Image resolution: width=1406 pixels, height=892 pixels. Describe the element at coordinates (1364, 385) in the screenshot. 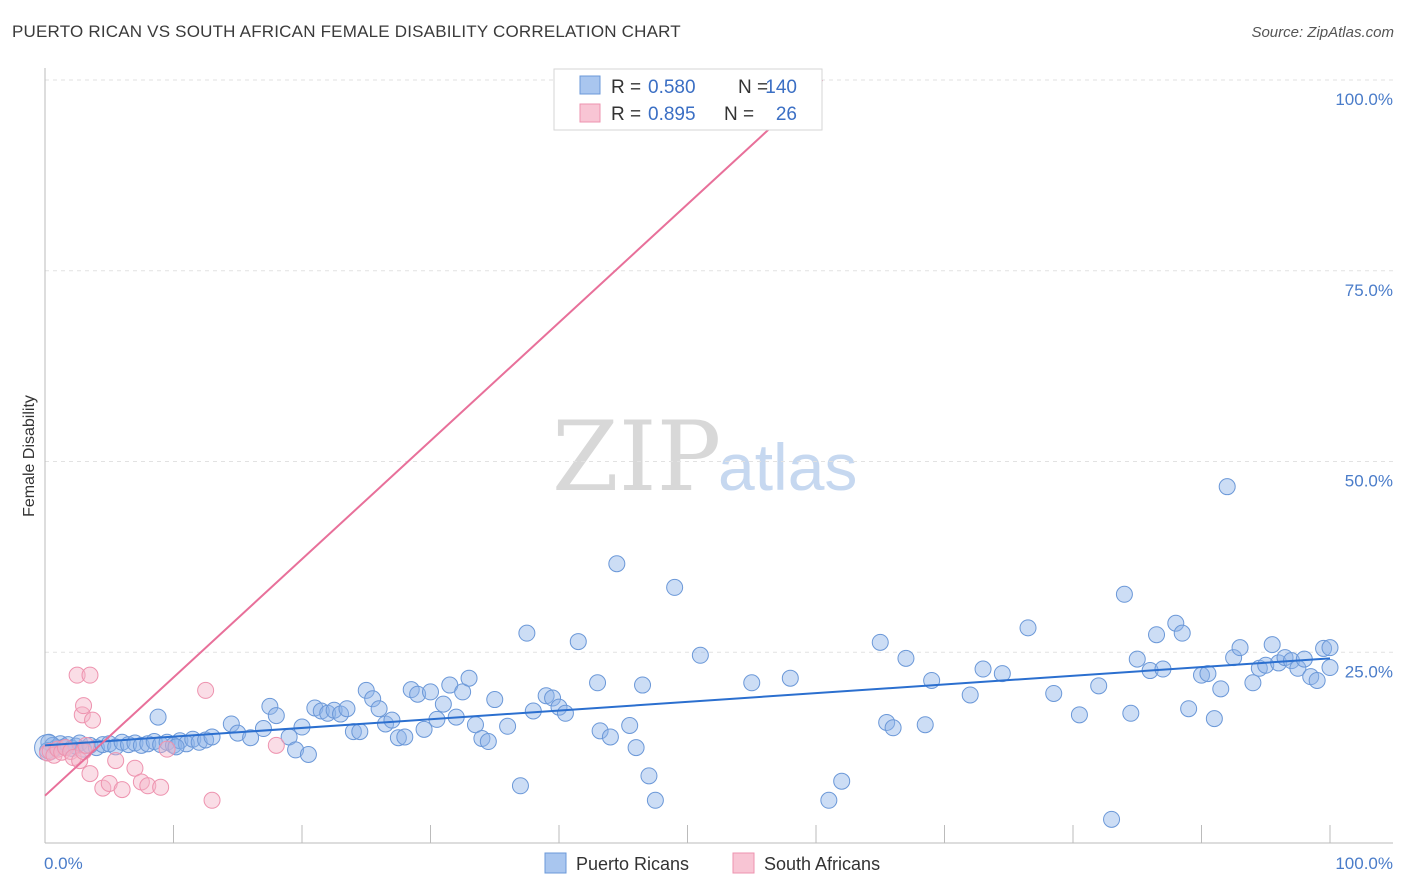

I see `y-tick-labels: 25.0% 50.0% 75.0% 100.0%` at that location.